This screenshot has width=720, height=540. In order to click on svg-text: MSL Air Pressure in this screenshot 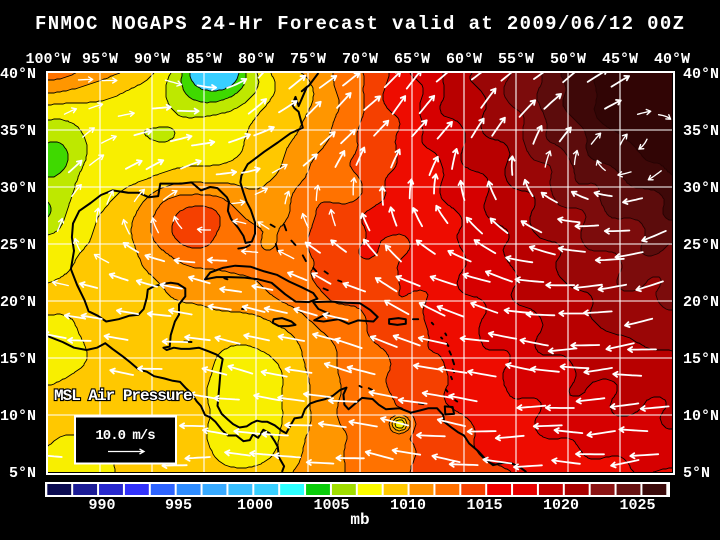, I will do `click(123, 396)`.